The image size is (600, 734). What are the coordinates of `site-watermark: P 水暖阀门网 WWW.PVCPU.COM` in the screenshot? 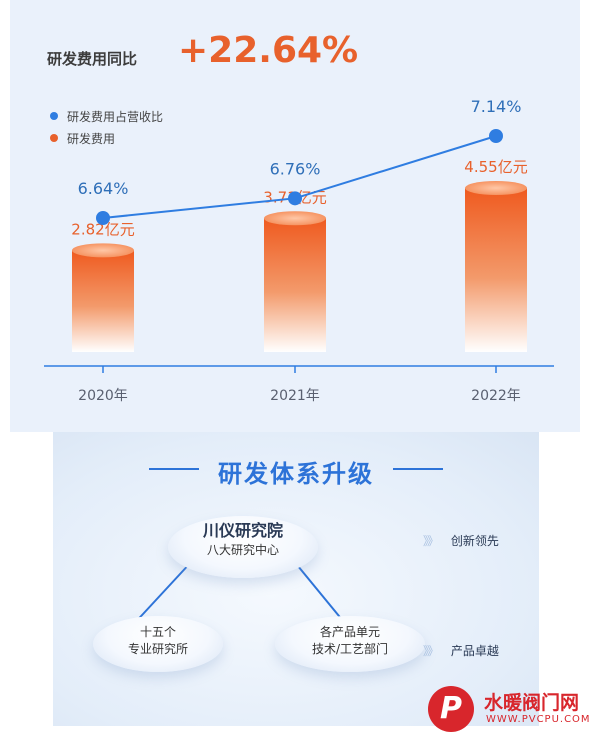 It's located at (514, 710).